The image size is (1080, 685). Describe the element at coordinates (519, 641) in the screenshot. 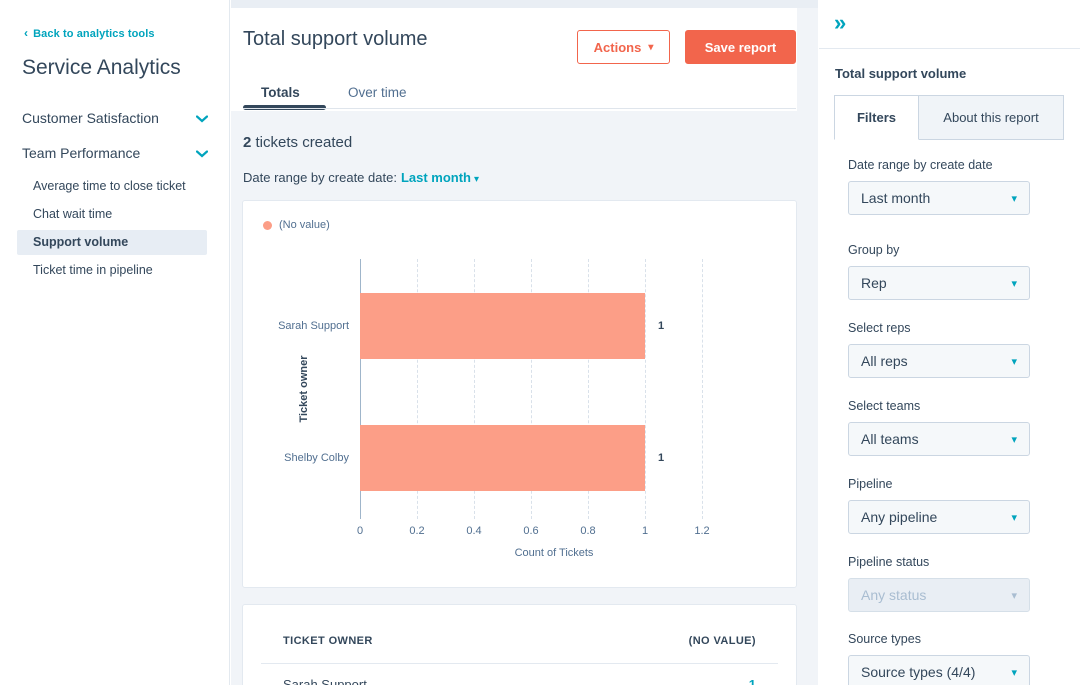

I see `table-header-row: TICKET OWNER (NO VALUE)` at that location.